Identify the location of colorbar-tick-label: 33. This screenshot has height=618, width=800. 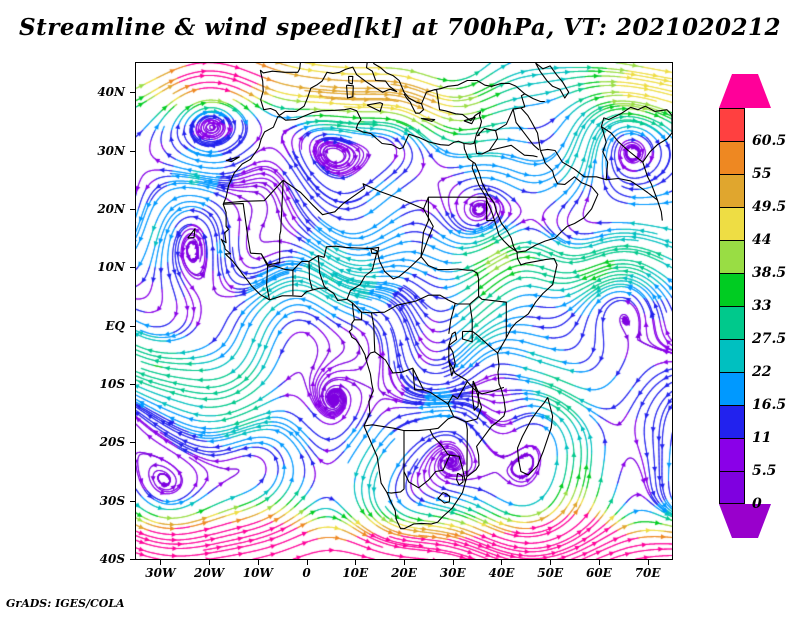
(762, 306).